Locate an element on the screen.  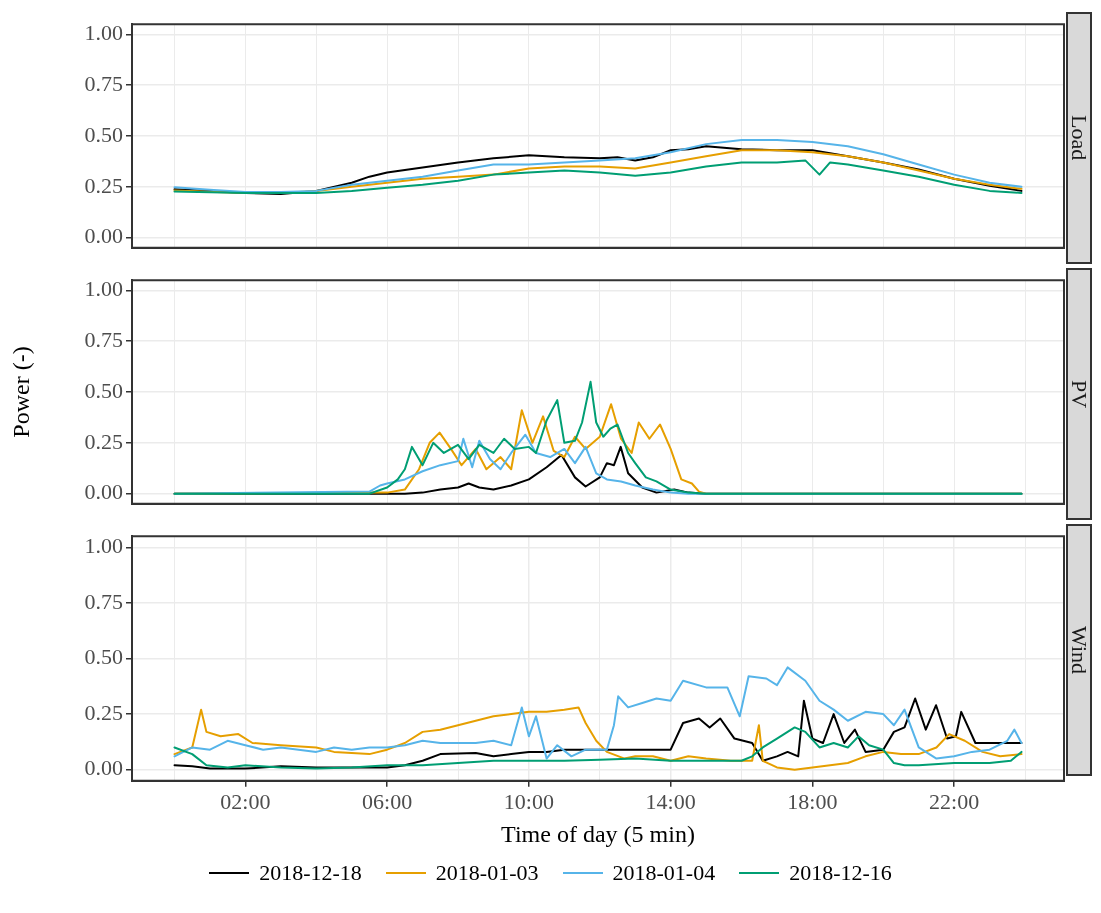
x-tick-label: 06:00 is located at coordinates (387, 801).